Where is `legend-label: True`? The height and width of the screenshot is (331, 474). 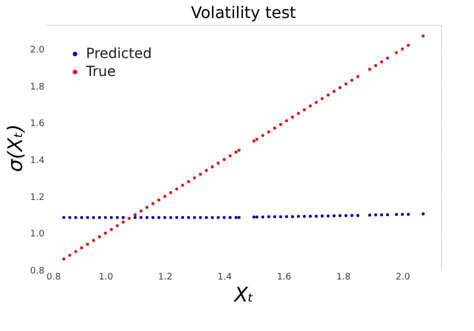 legend-label: True is located at coordinates (100, 72).